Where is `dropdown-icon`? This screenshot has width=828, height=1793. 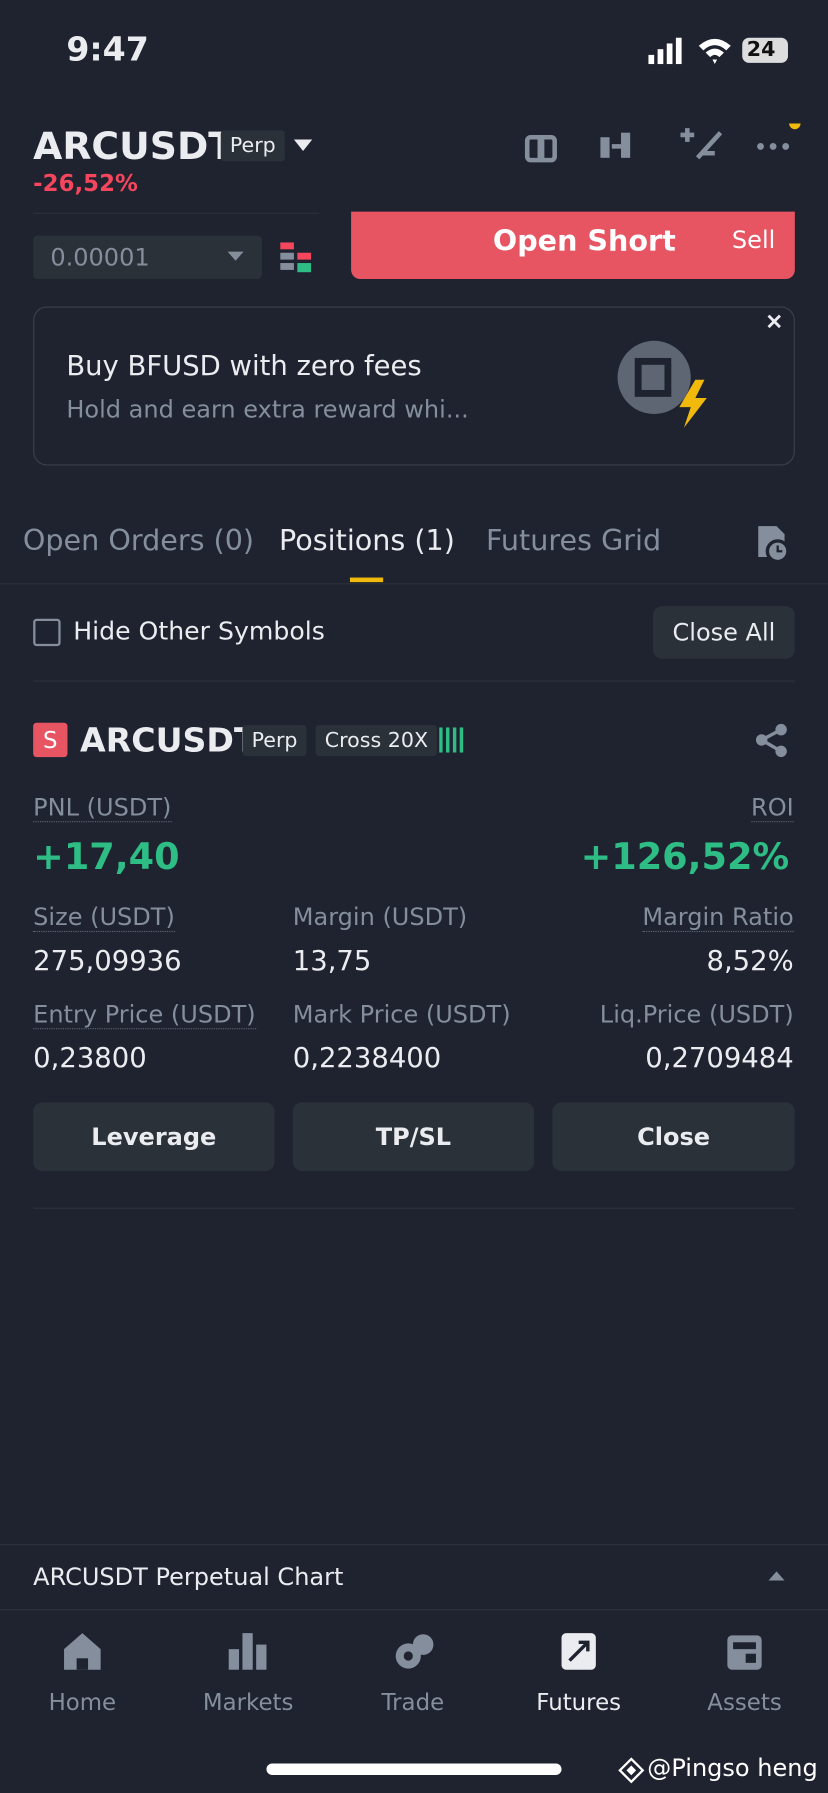
dropdown-icon is located at coordinates (303, 145).